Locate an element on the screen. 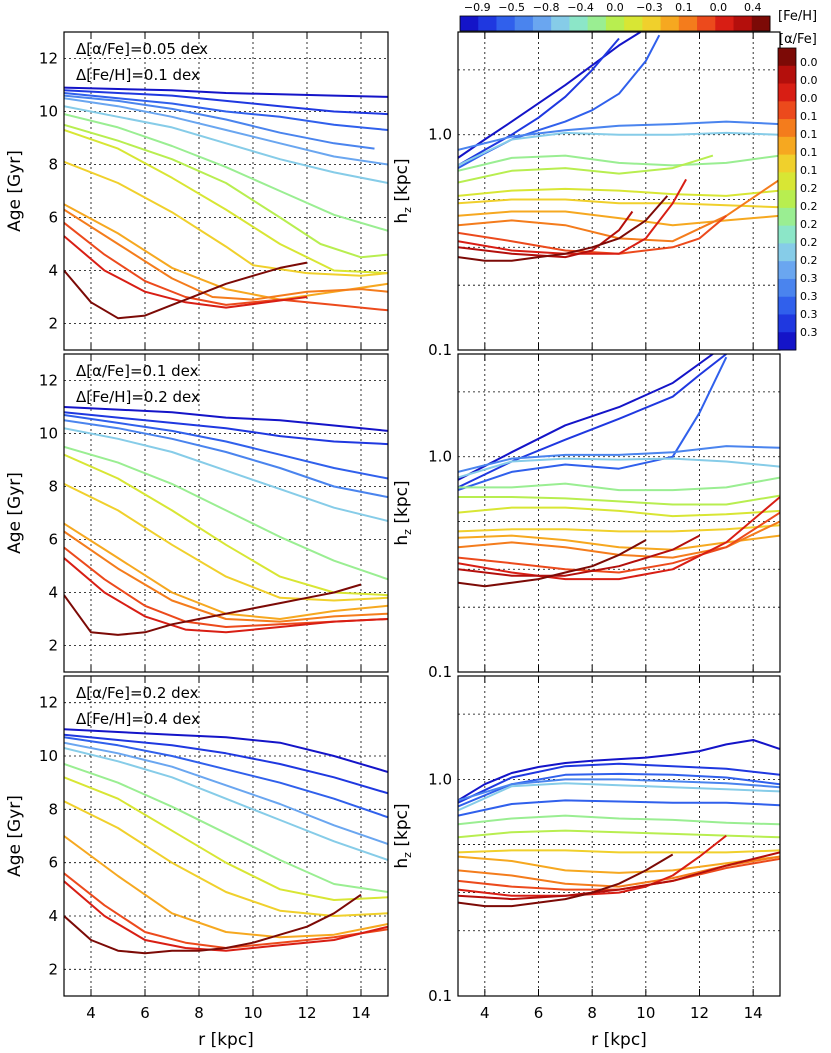 The width and height of the screenshot is (831, 1053). feh-tick-label: −0.4 is located at coordinates (580, 7).